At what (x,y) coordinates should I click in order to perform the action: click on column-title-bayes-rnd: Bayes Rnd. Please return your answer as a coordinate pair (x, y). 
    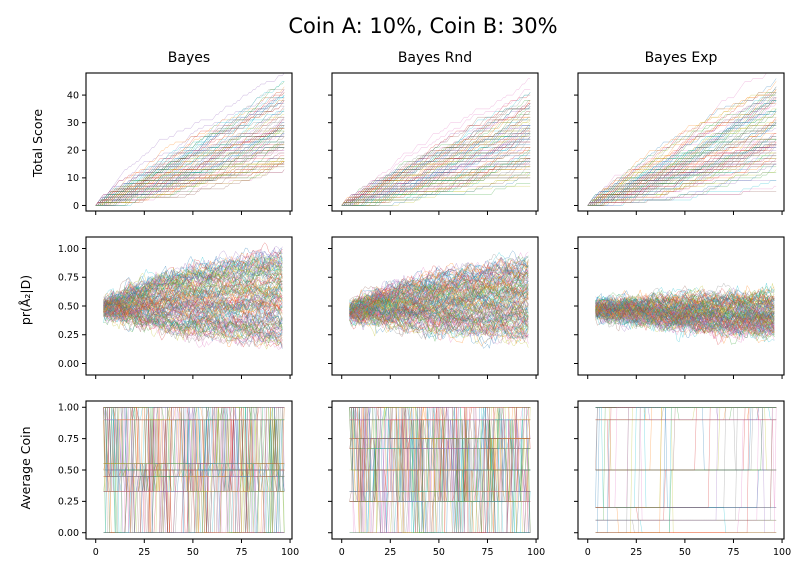
    Looking at the image, I should click on (435, 58).